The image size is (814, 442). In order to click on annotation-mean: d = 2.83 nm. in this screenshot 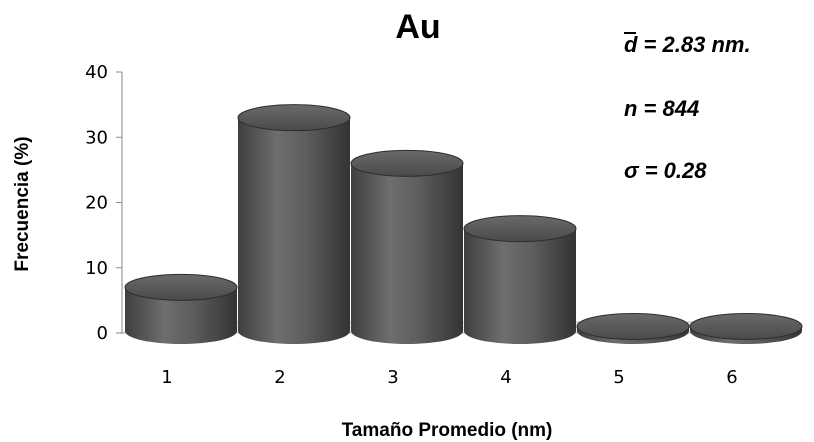, I will do `click(687, 44)`.